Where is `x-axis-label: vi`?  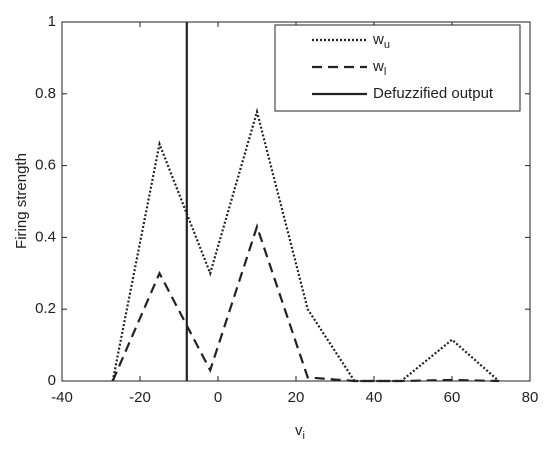 x-axis-label: vi is located at coordinates (300, 432).